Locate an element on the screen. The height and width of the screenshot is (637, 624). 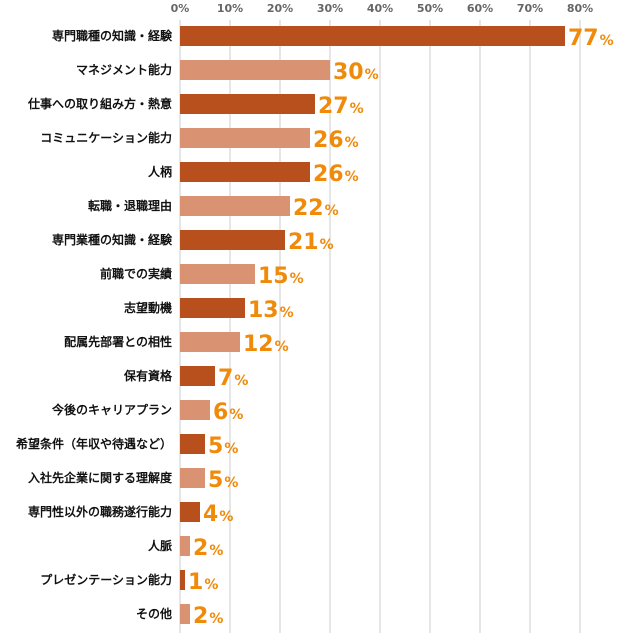
tick-label: 10% is located at coordinates (230, 8).